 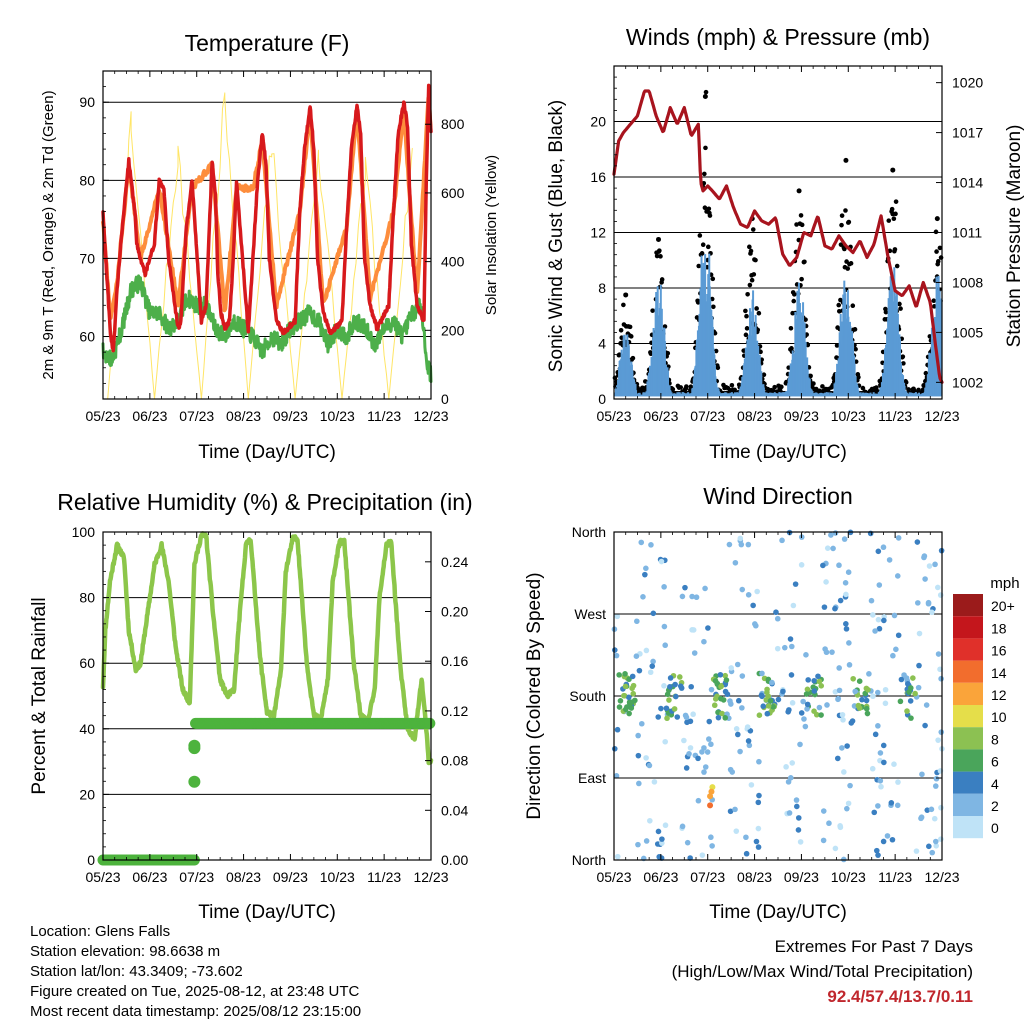 What do you see at coordinates (848, 877) in the screenshot?
I see `wind-direction-xtick-label: 10/23` at bounding box center [848, 877].